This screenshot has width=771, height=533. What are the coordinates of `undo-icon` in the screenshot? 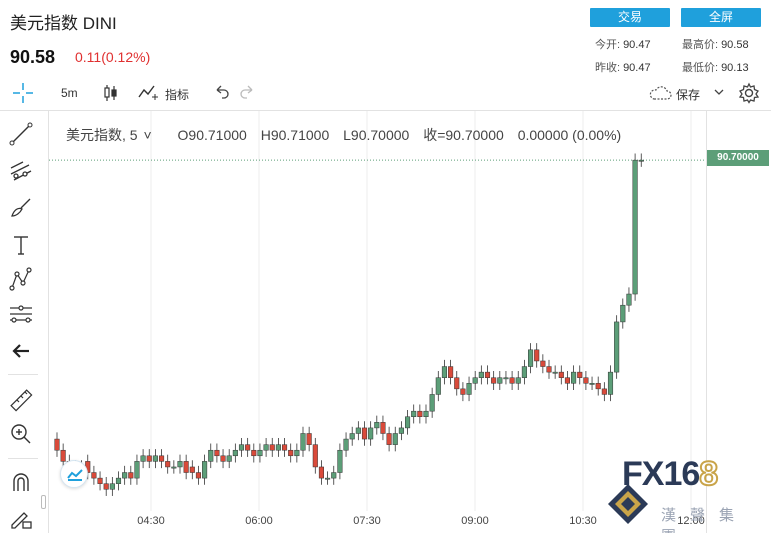 It's located at (221, 93).